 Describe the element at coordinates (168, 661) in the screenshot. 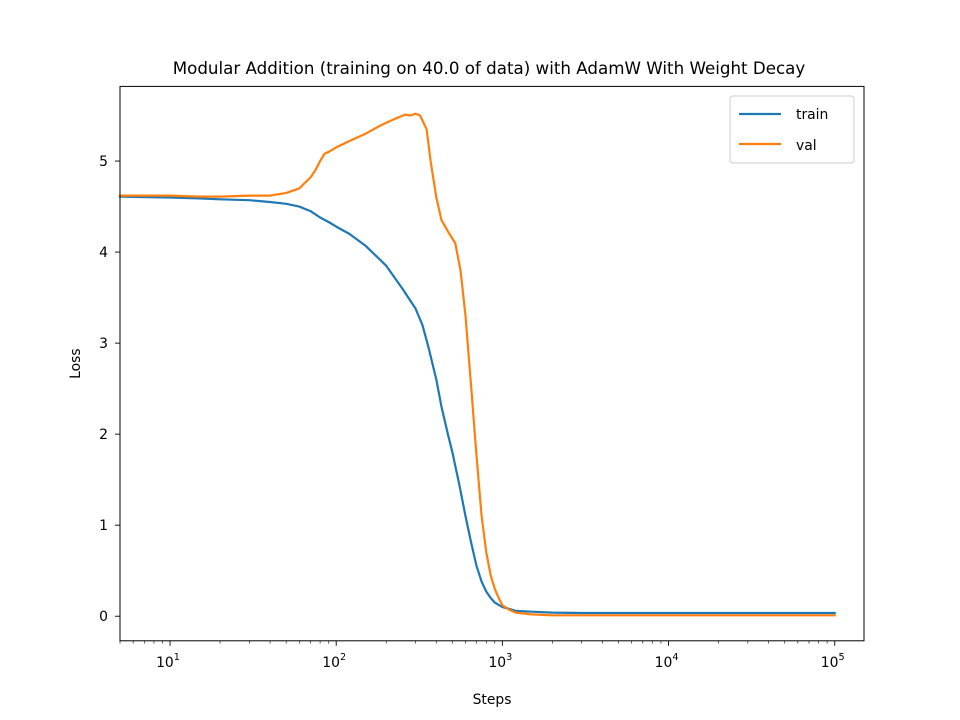

I see `x-tick-label: 10¹` at that location.